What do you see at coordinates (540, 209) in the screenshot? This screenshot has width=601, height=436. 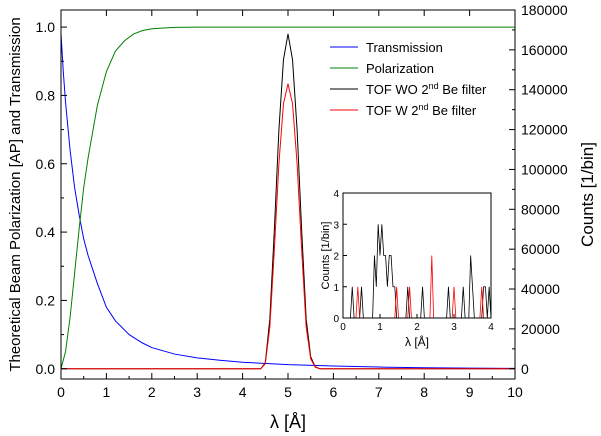 I see `y-right-tick-label: 80000` at bounding box center [540, 209].